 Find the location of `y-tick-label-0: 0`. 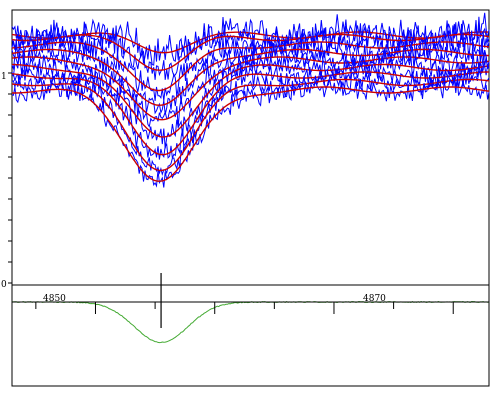

y-tick-label-0: 0 is located at coordinates (4, 285).